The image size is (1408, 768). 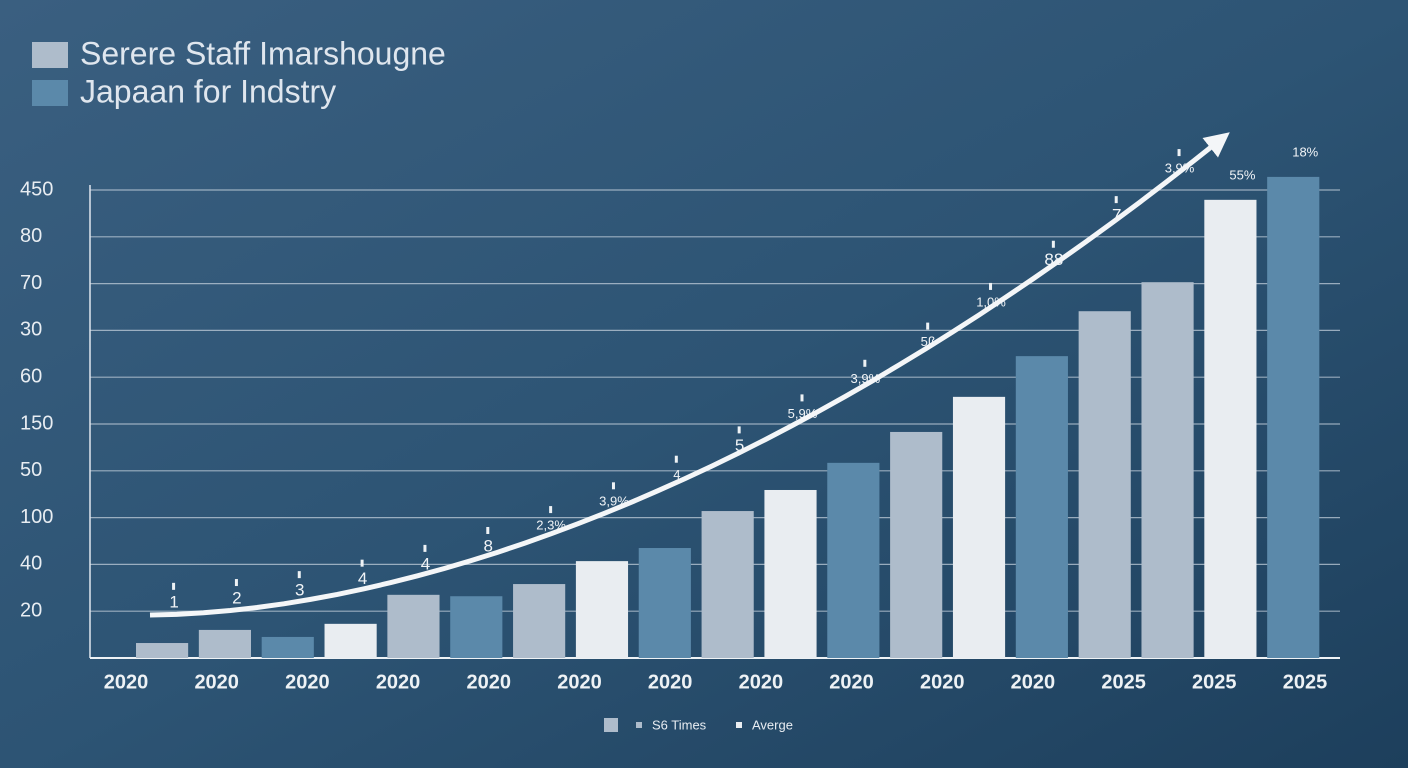 What do you see at coordinates (299, 590) in the screenshot?
I see `annotation-label: 3` at bounding box center [299, 590].